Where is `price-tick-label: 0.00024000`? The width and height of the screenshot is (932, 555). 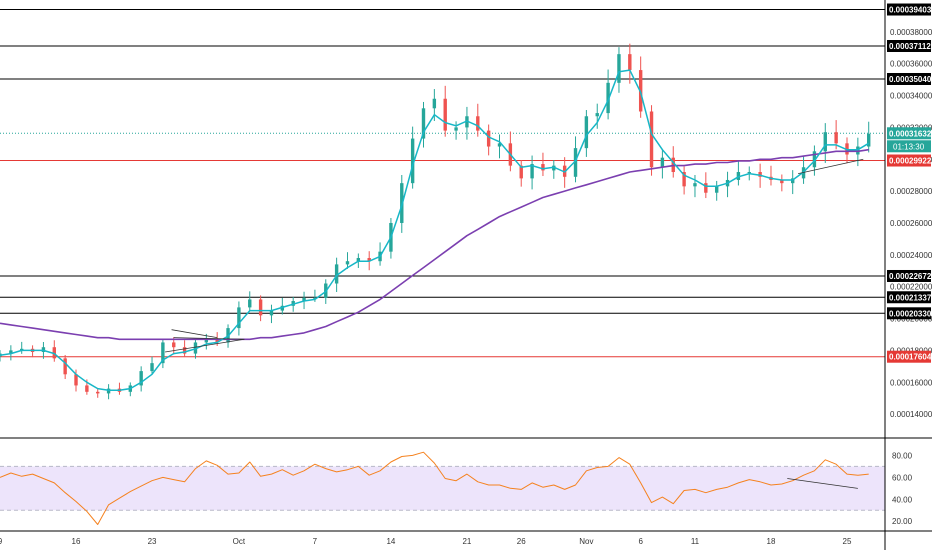 price-tick-label: 0.00024000 is located at coordinates (911, 255).